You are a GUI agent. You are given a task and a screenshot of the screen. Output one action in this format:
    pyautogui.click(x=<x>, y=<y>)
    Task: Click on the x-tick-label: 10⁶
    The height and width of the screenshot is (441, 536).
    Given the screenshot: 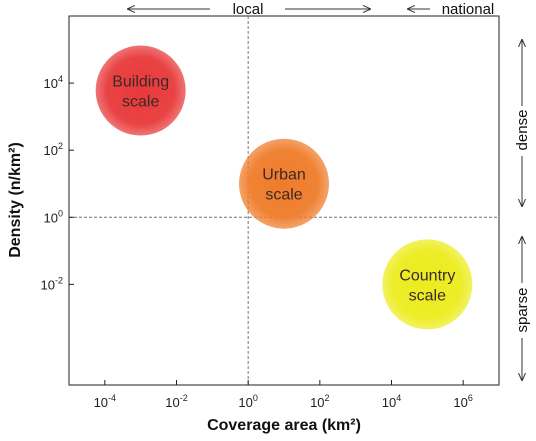 What is the action you would take?
    pyautogui.click(x=462, y=401)
    